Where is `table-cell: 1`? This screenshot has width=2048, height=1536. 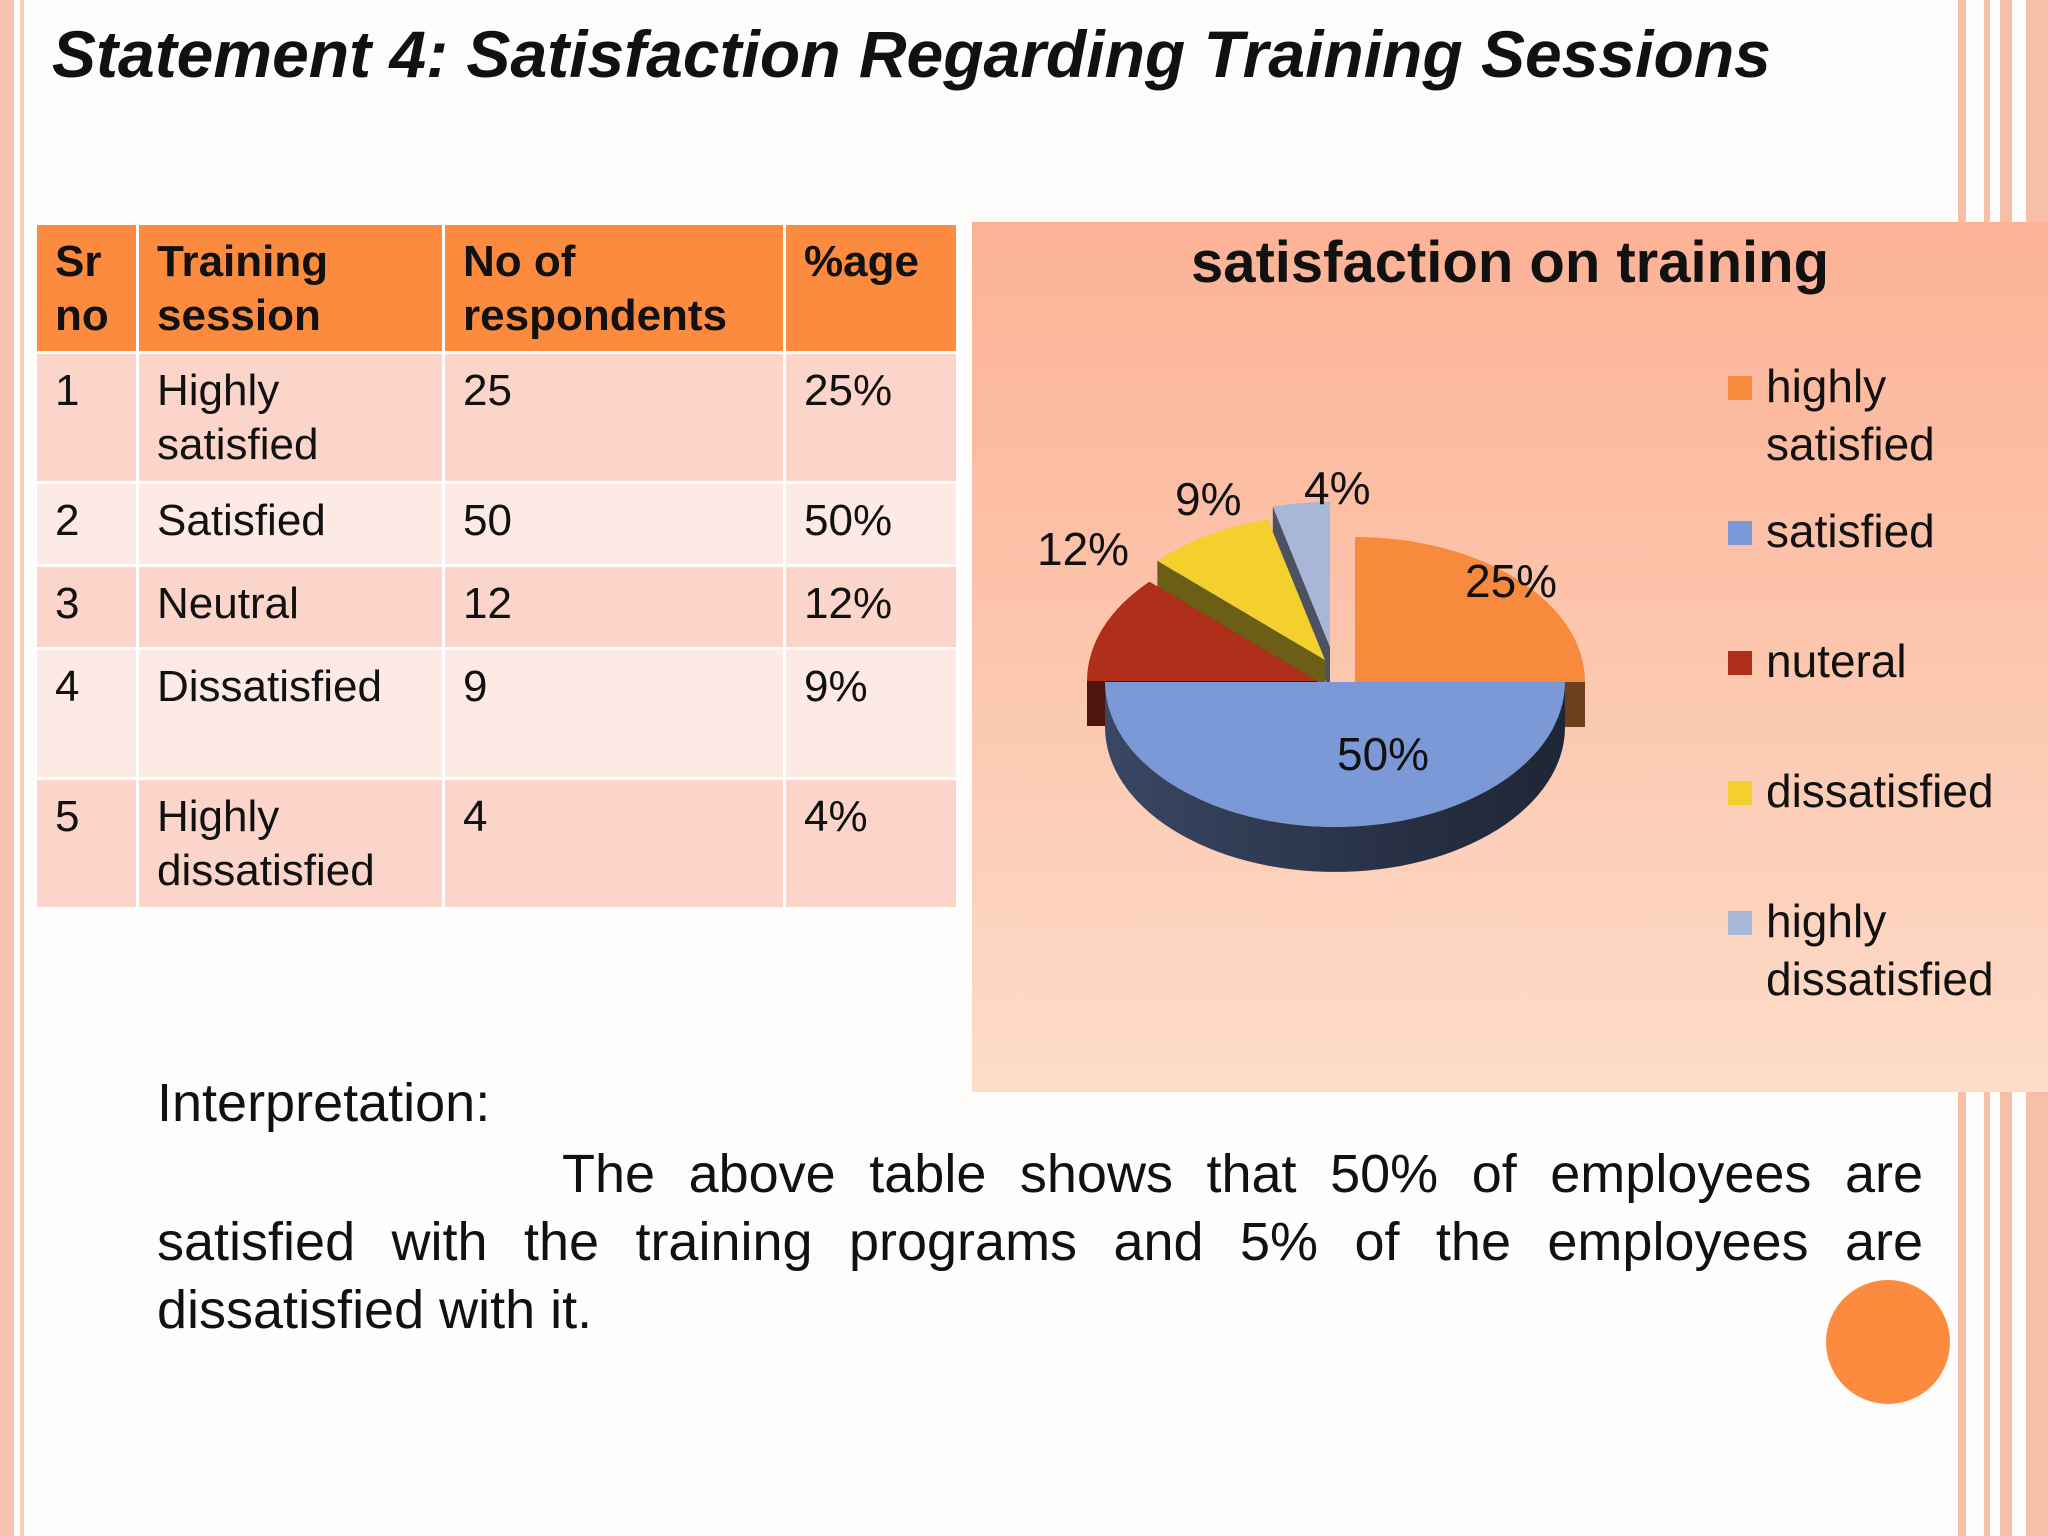 table-cell: 1 is located at coordinates (86, 417).